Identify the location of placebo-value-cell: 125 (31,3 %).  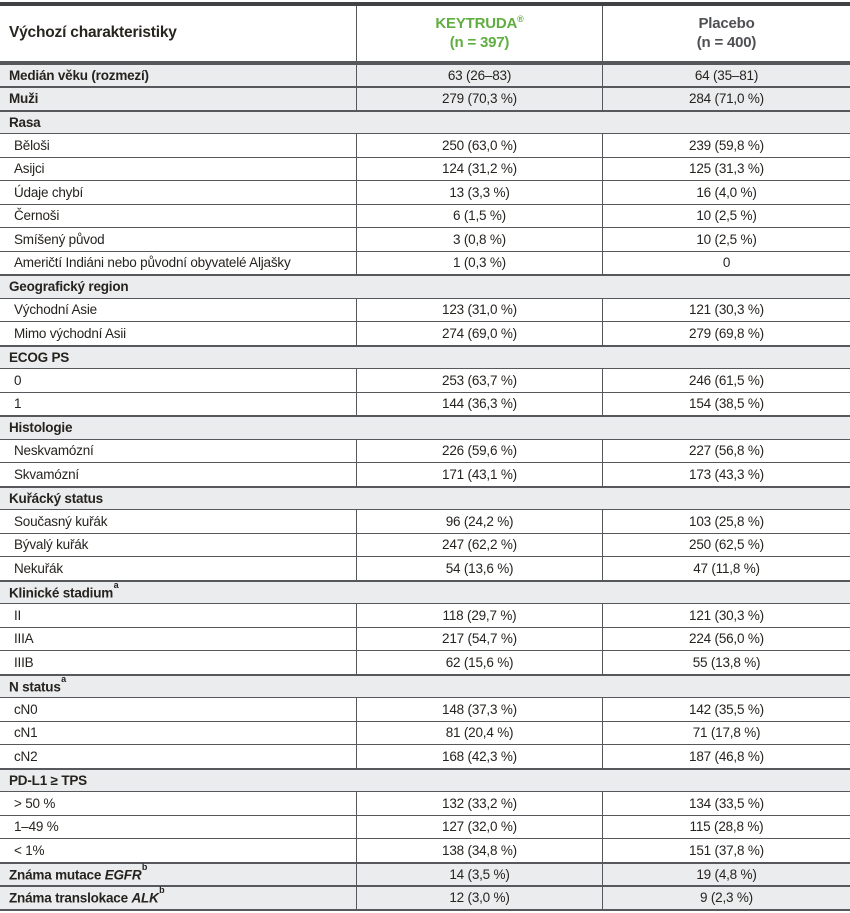
(726, 168).